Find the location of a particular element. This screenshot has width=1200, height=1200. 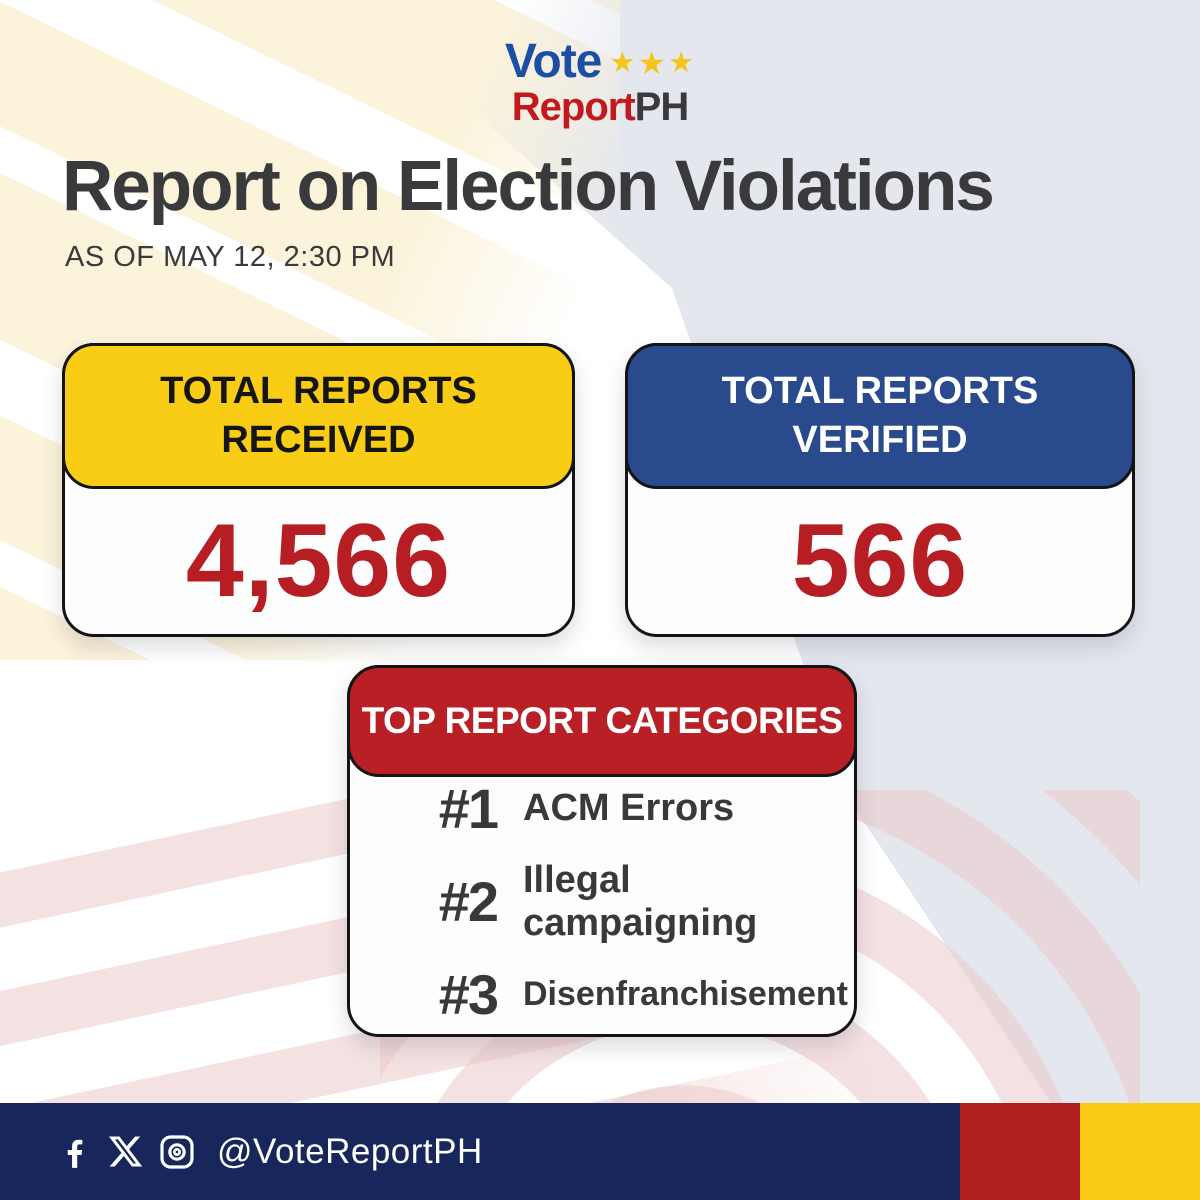

as-of-timestamp: AS OF MAY 12, 2:30 PM is located at coordinates (230, 257).